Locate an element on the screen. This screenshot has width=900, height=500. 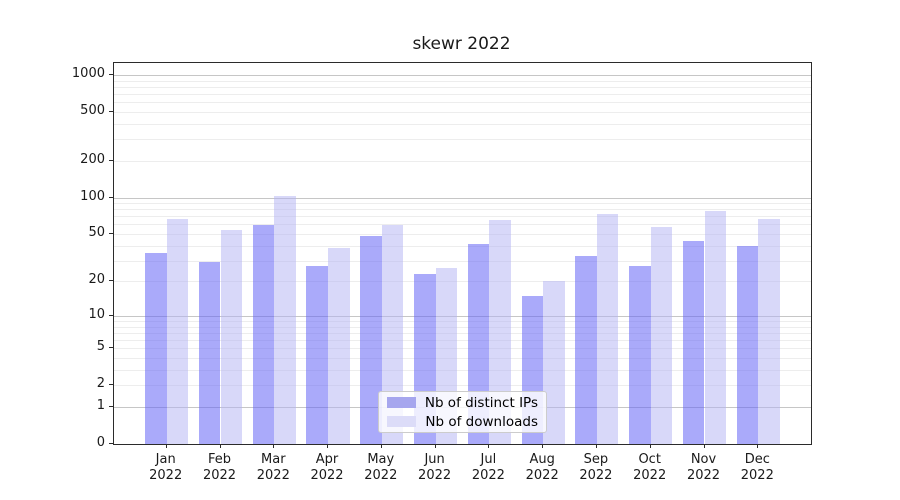
legend-label-downloads: Nb of downloads is located at coordinates (481, 421).